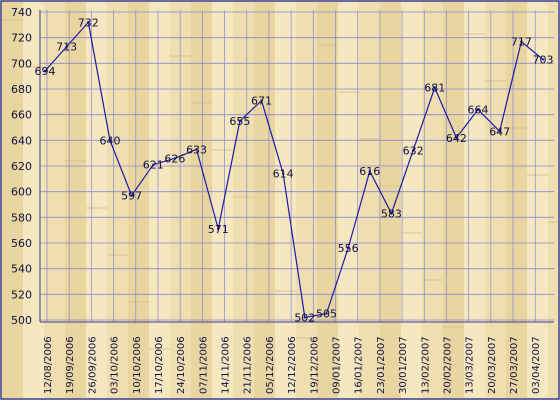  I want to click on data-label: 671, so click(261, 101).